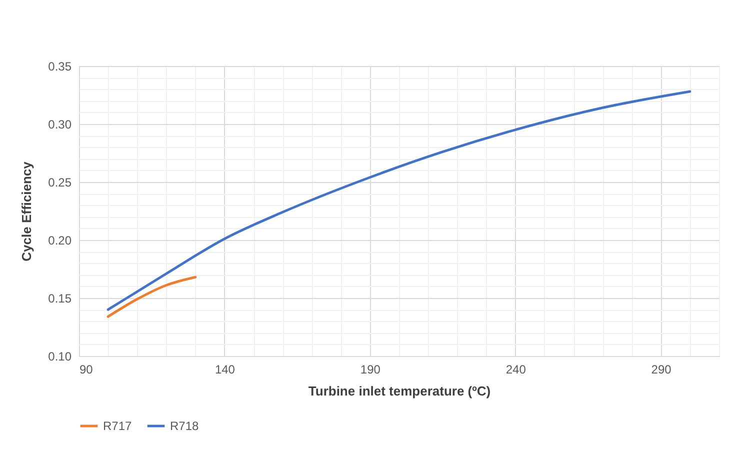 The width and height of the screenshot is (756, 473). I want to click on legend-label: R717, so click(117, 426).